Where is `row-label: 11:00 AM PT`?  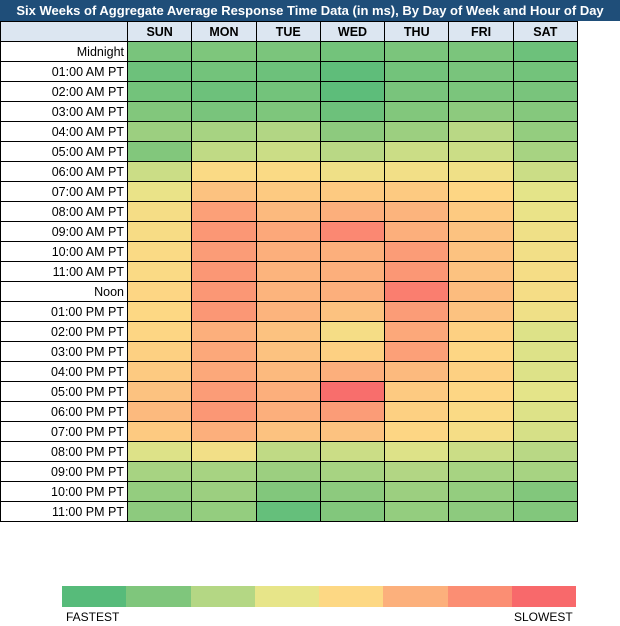 row-label: 11:00 AM PT is located at coordinates (64, 271).